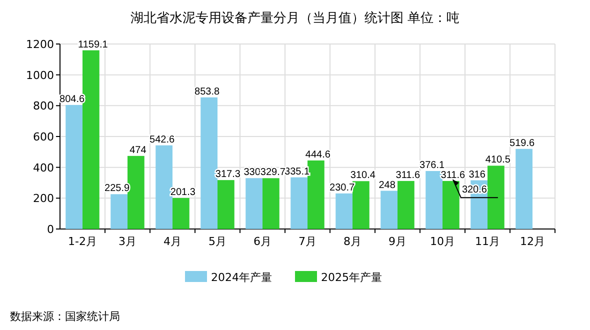 The image size is (590, 330). I want to click on y-tick-label: 400, so click(43, 167).